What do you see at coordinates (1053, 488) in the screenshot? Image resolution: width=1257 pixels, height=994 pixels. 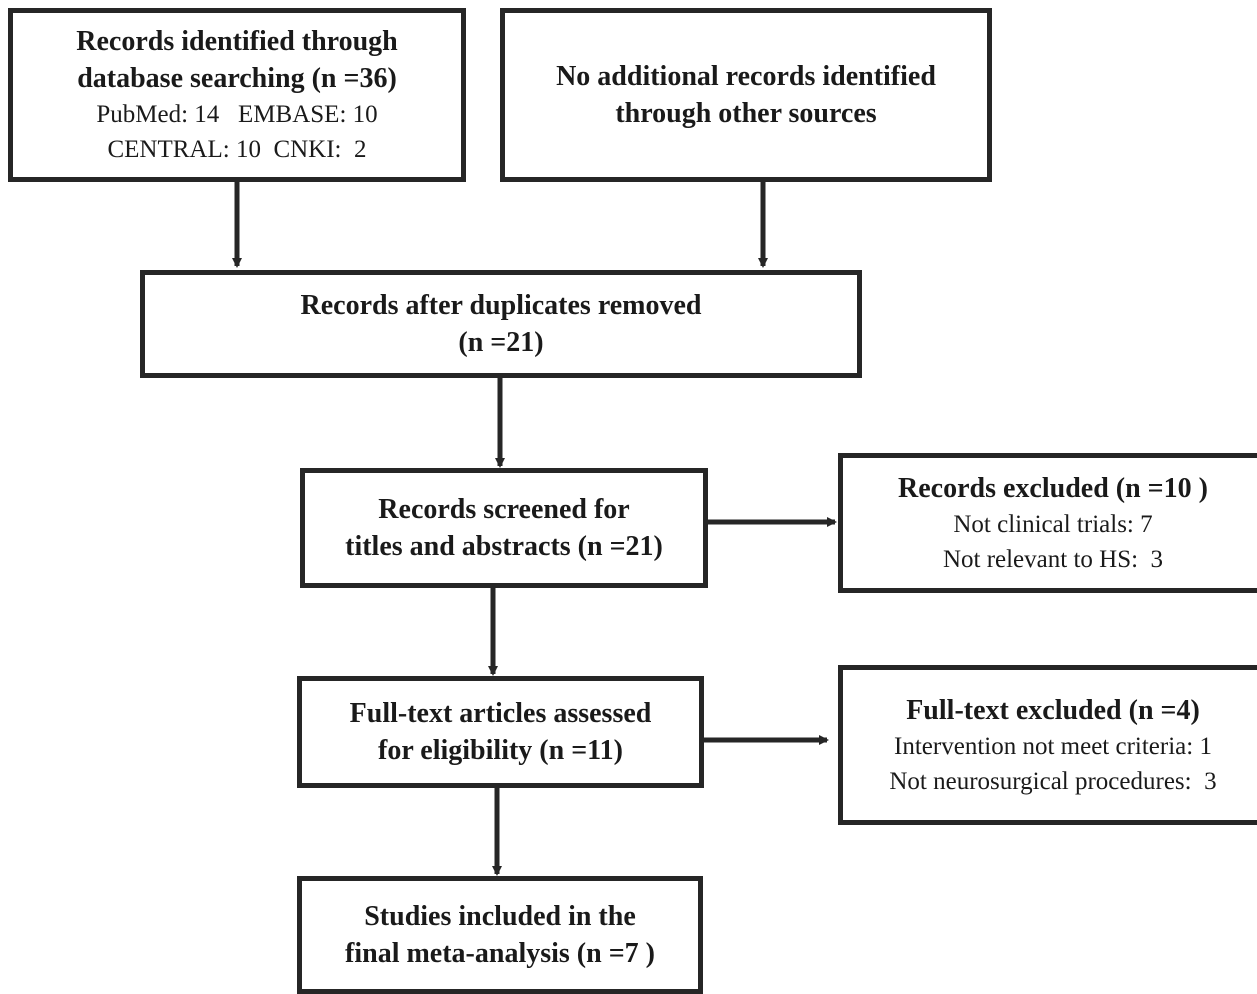 I see `records-excluded-title: Records excluded (n =10 )` at bounding box center [1053, 488].